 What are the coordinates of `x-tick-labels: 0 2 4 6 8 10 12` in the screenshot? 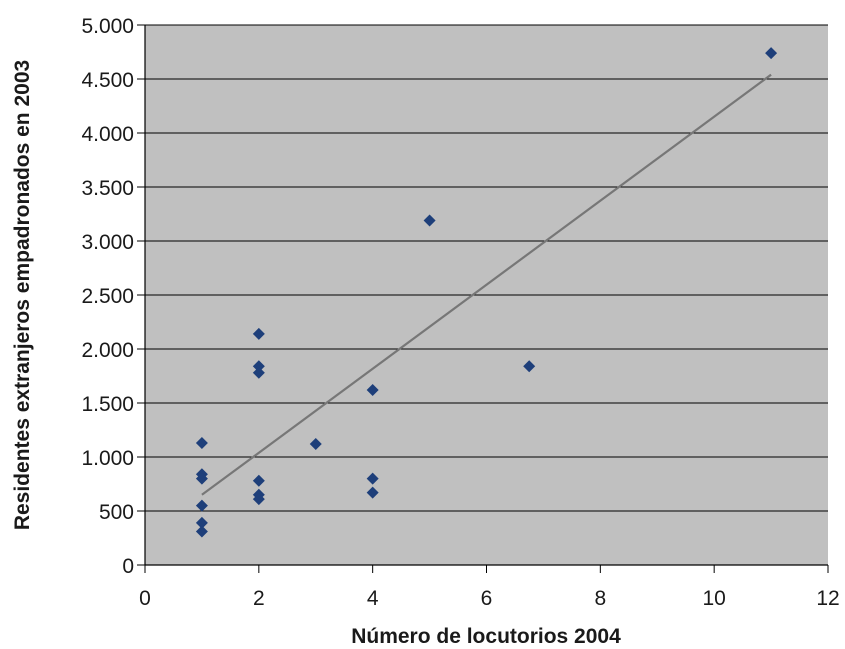 It's located at (489, 598).